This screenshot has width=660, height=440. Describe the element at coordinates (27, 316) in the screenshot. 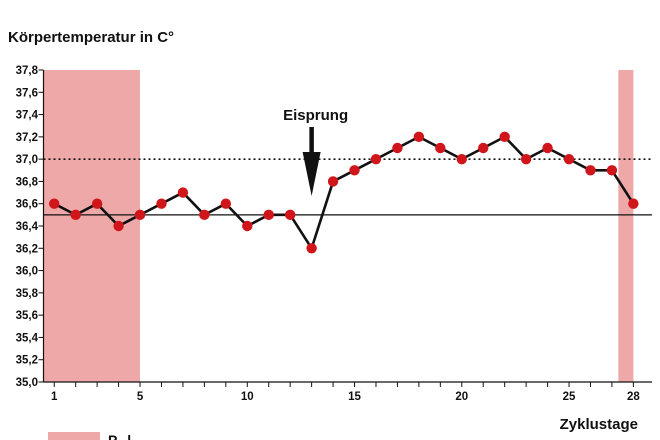

I see `y-tick-label: 35,6` at that location.